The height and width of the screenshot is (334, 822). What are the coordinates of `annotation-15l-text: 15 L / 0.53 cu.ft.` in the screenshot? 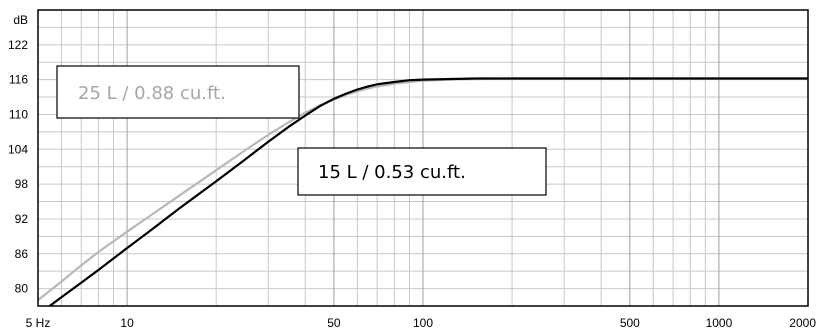 It's located at (392, 172).